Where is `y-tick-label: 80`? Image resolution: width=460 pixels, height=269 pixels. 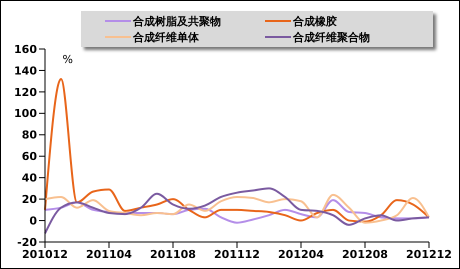 y-tick-label: 80 is located at coordinates (30, 135).